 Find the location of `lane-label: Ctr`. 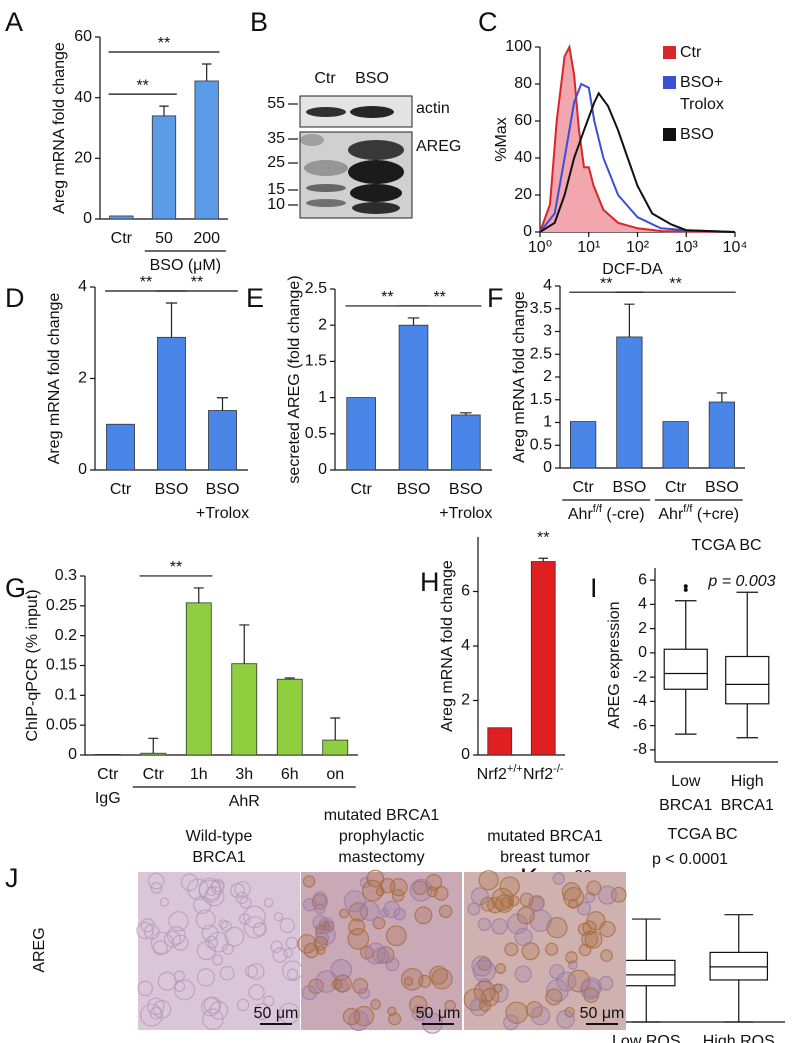

lane-label: Ctr is located at coordinates (325, 78).